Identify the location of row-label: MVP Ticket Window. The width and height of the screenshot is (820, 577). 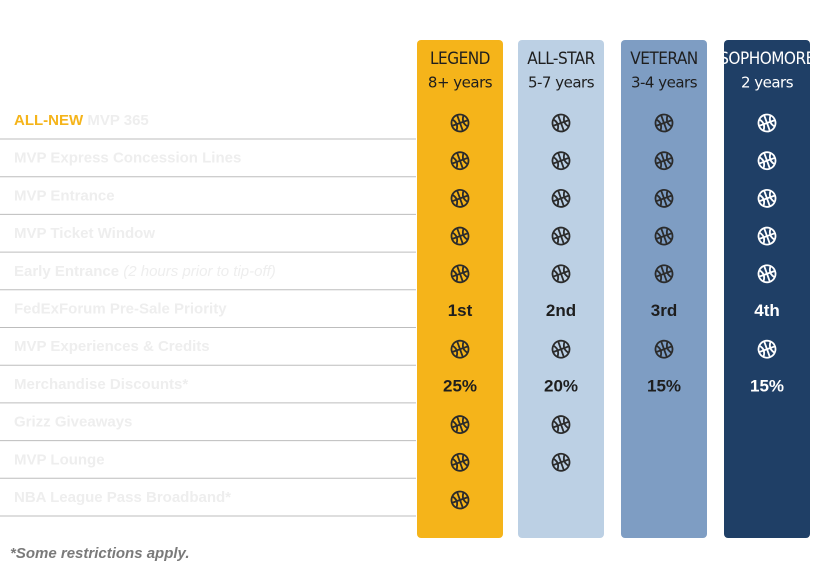
(84, 233).